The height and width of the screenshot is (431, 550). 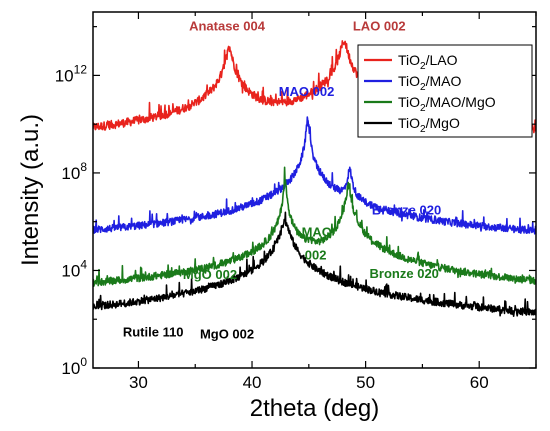 I want to click on peak-annotation: LAO 002, so click(x=379, y=25).